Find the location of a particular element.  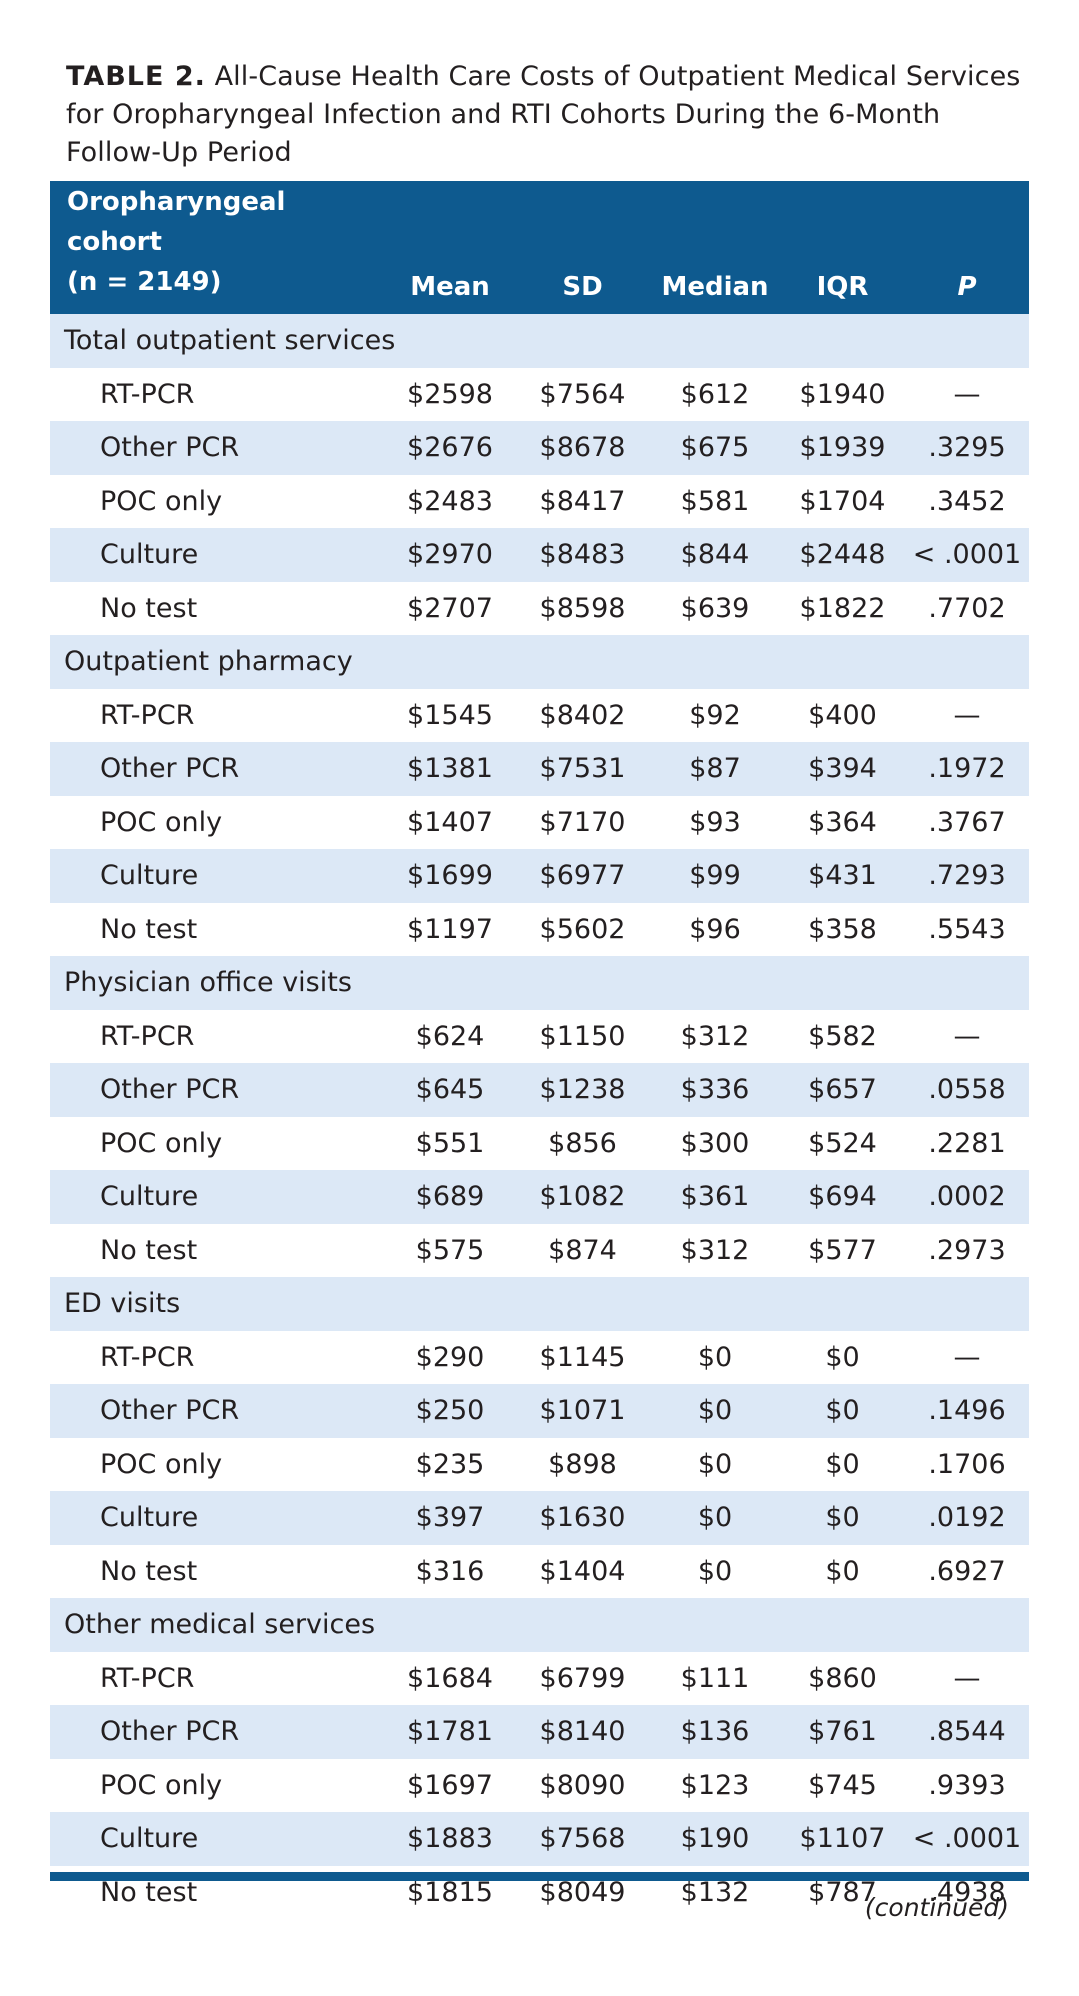

cell-sd: $8483 is located at coordinates (582, 555).